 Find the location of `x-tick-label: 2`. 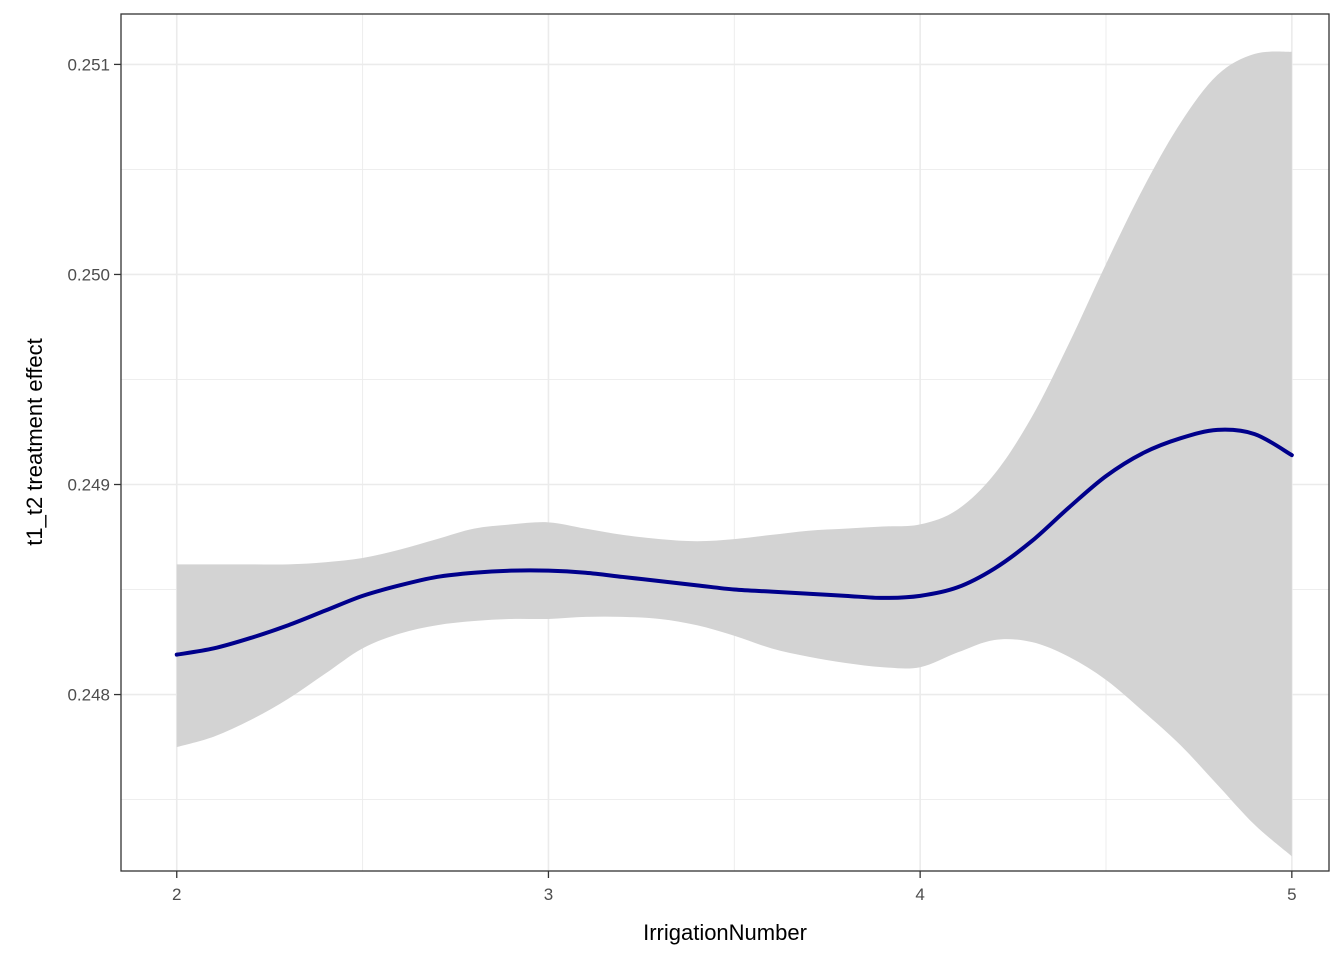

x-tick-label: 2 is located at coordinates (176, 894).